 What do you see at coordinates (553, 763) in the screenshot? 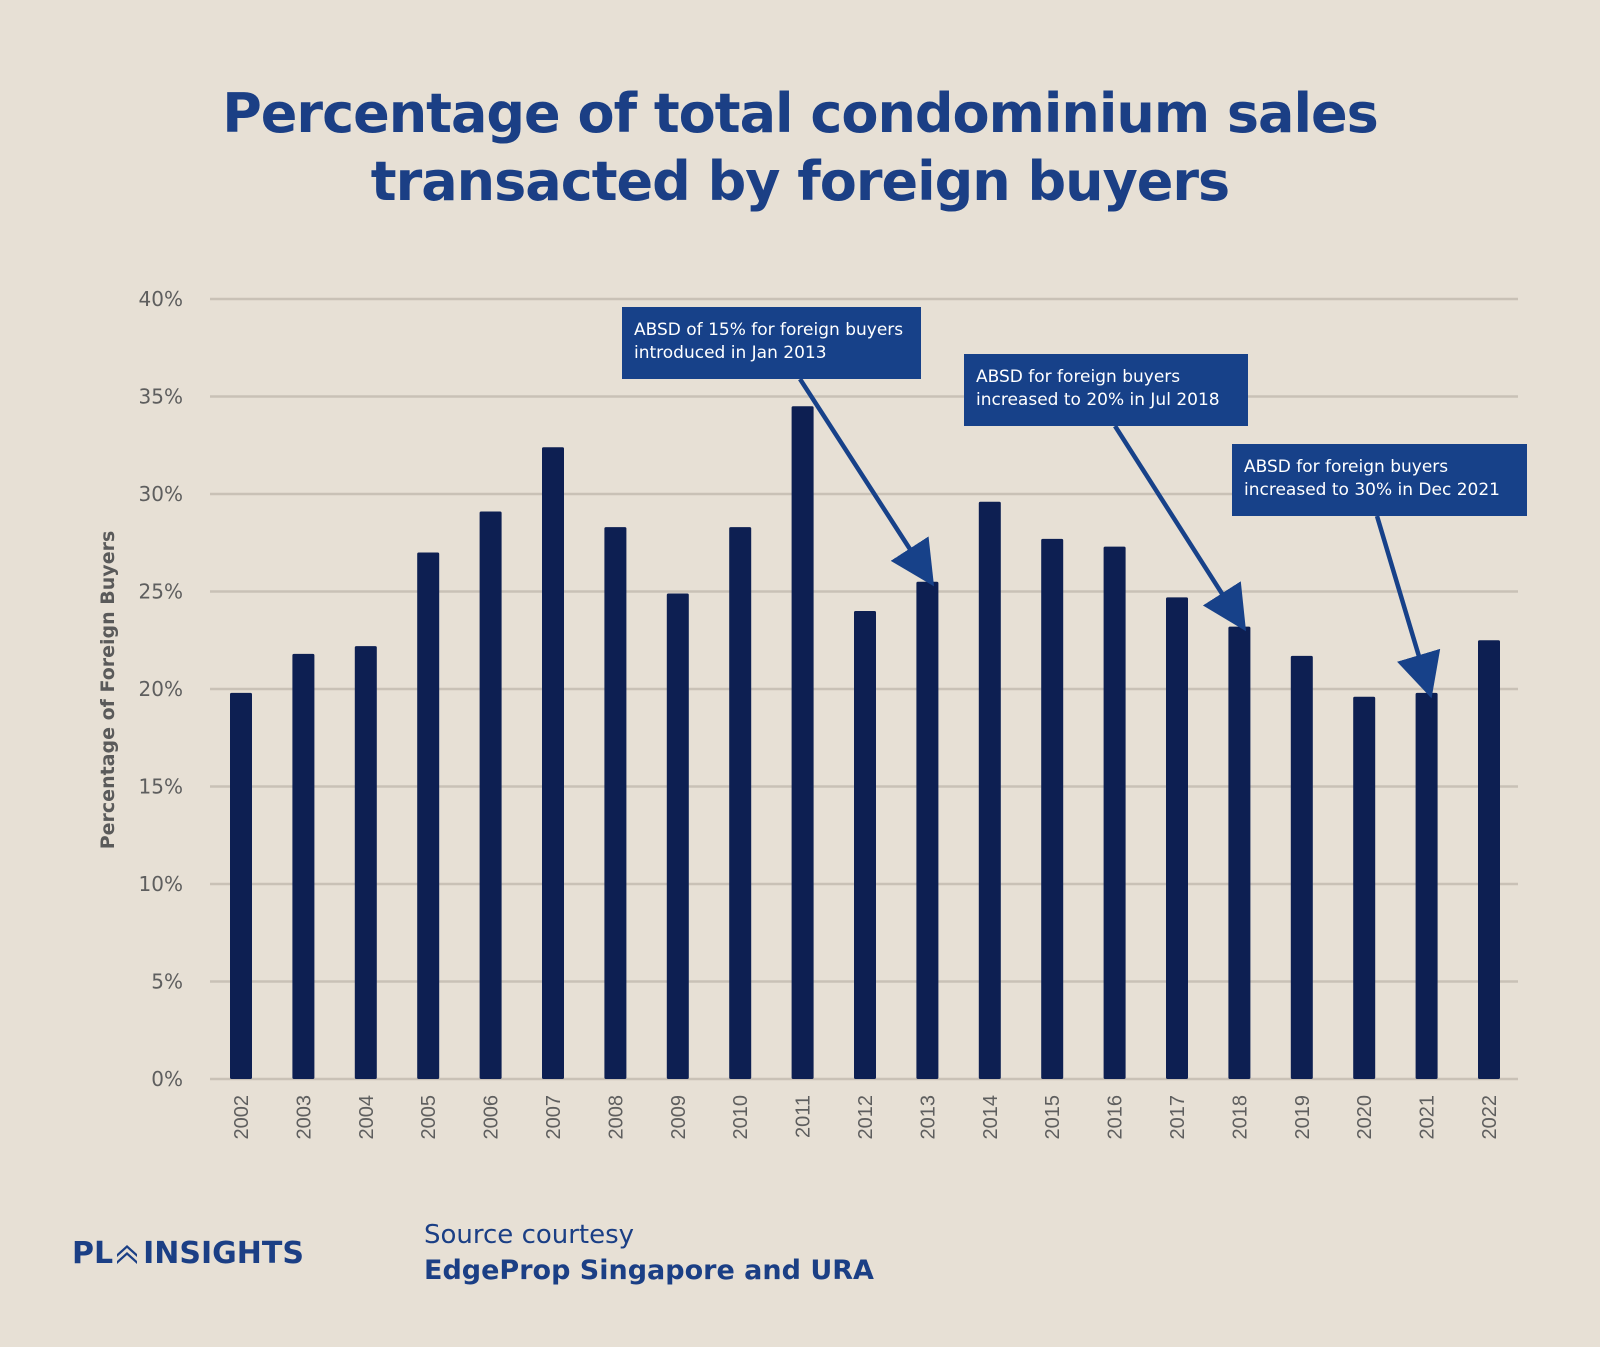
I see `bar-2007` at bounding box center [553, 763].